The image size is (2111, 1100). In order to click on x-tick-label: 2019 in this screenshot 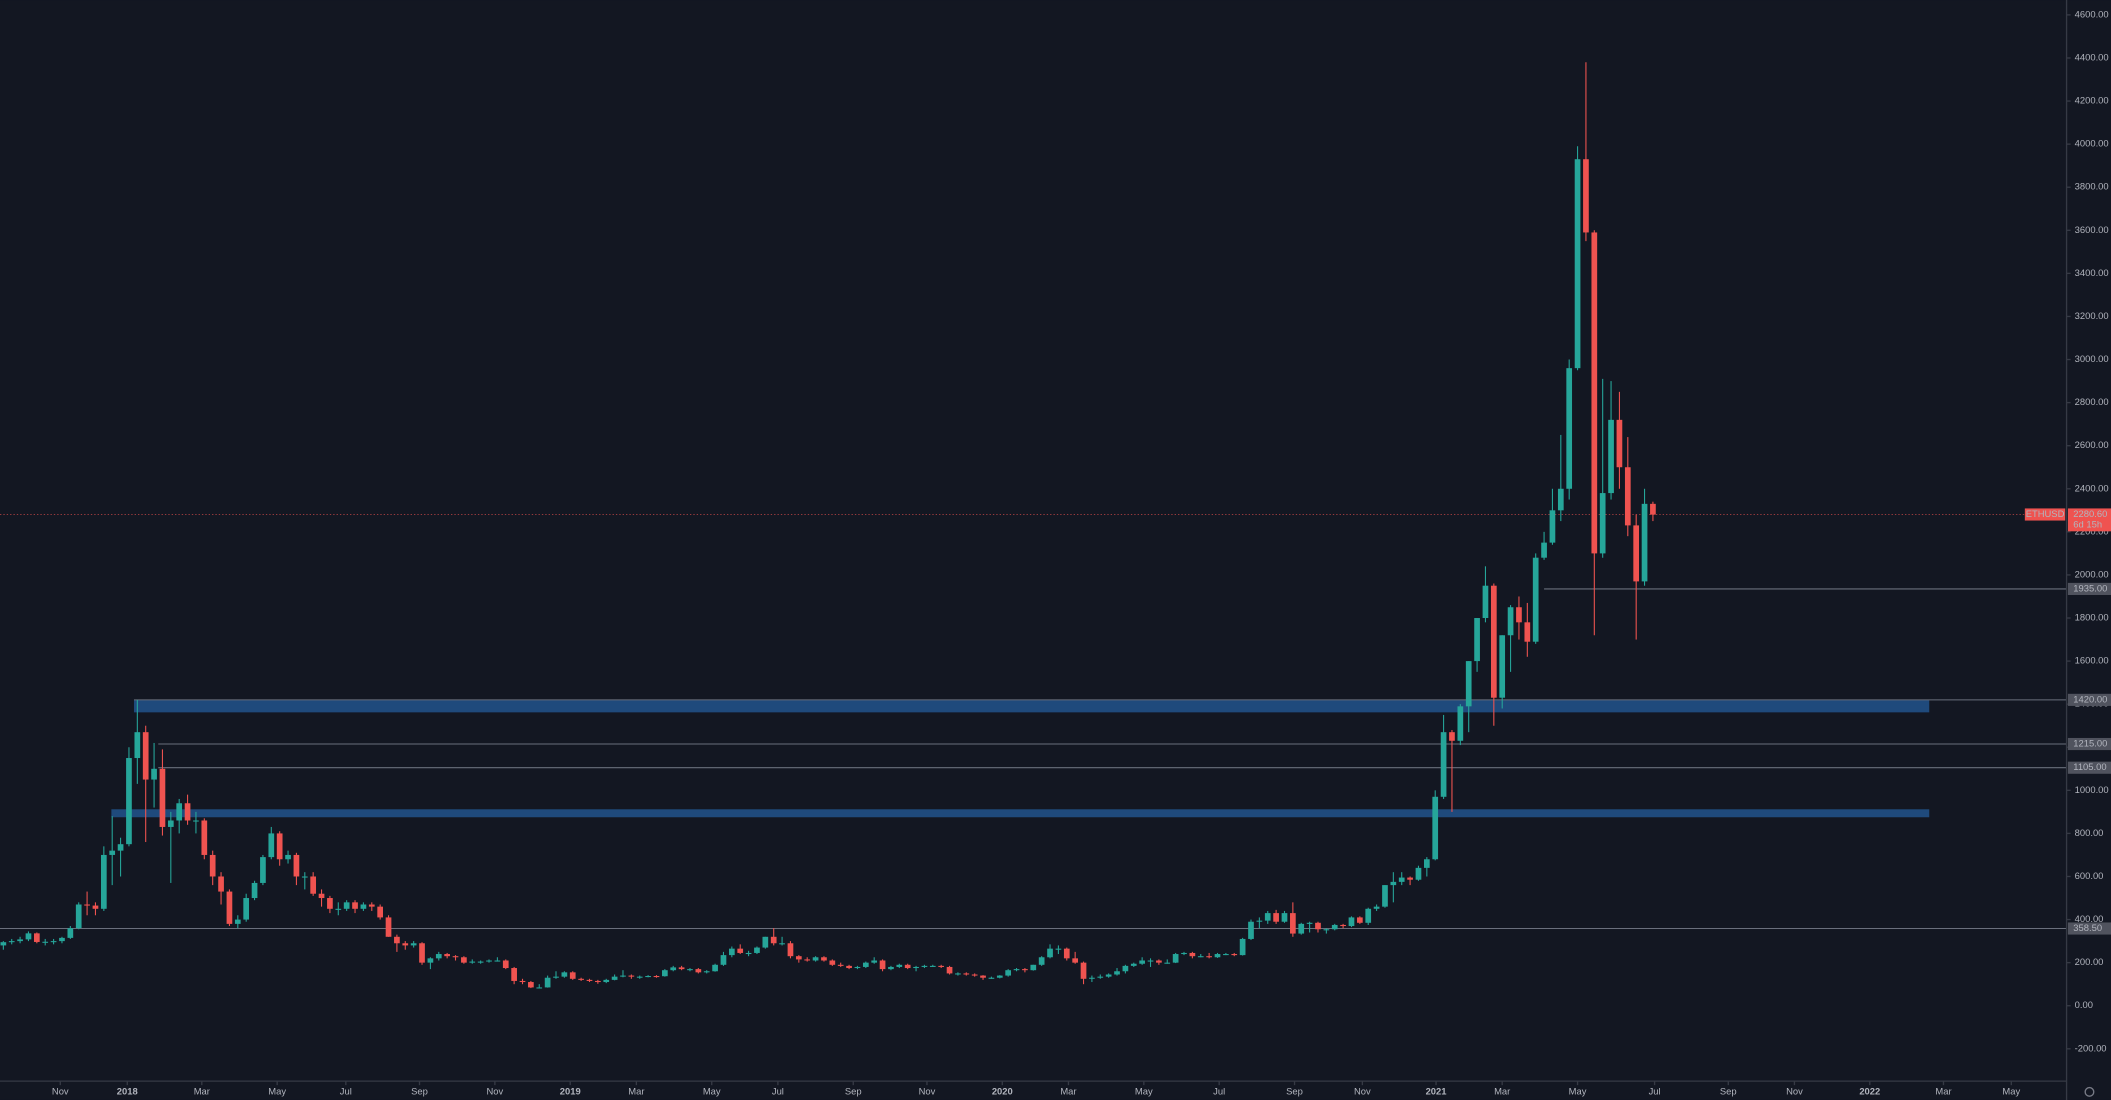, I will do `click(570, 1090)`.